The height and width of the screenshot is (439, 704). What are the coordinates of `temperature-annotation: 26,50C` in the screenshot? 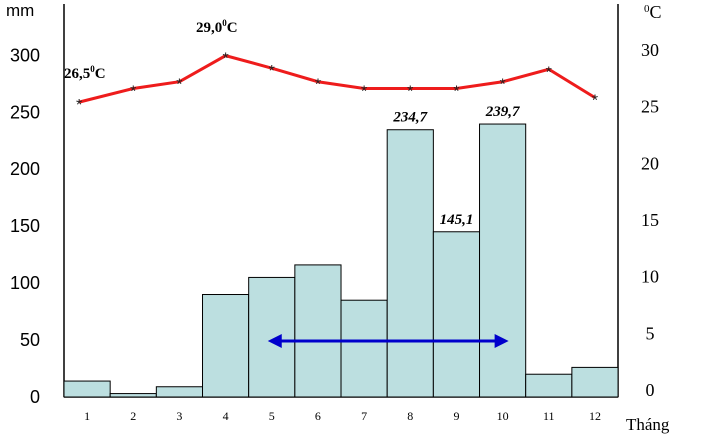 It's located at (85, 73).